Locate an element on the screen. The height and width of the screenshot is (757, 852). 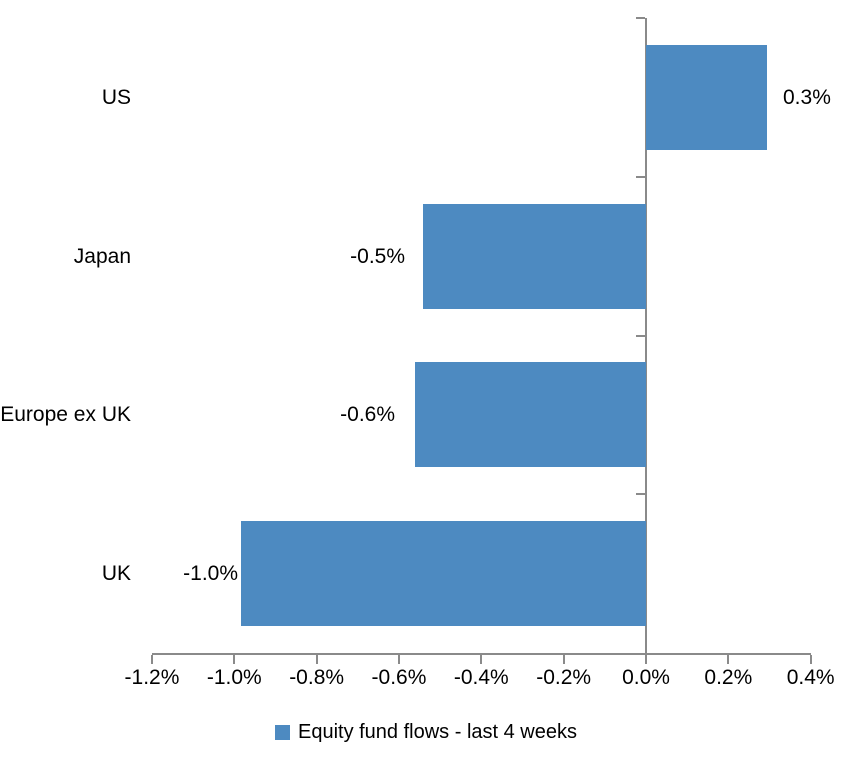
bar-us is located at coordinates (706, 97).